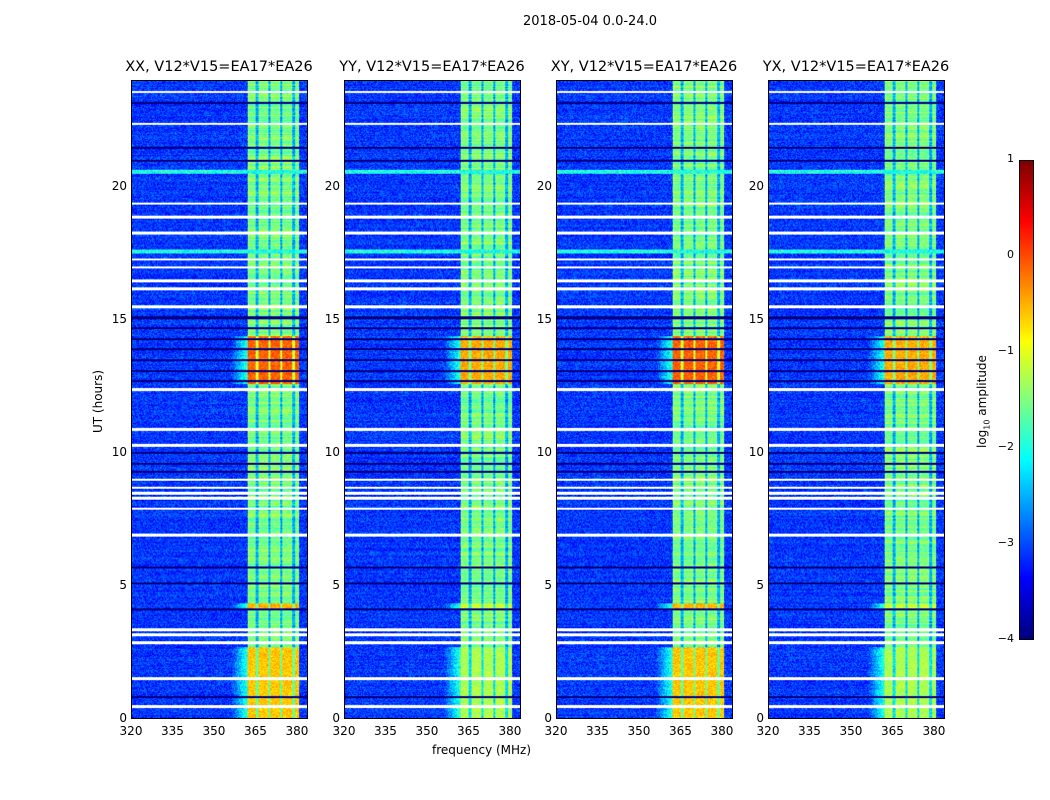 This screenshot has height=800, width=1050. What do you see at coordinates (1005, 446) in the screenshot?
I see `colorbar-tick-label: −2` at bounding box center [1005, 446].